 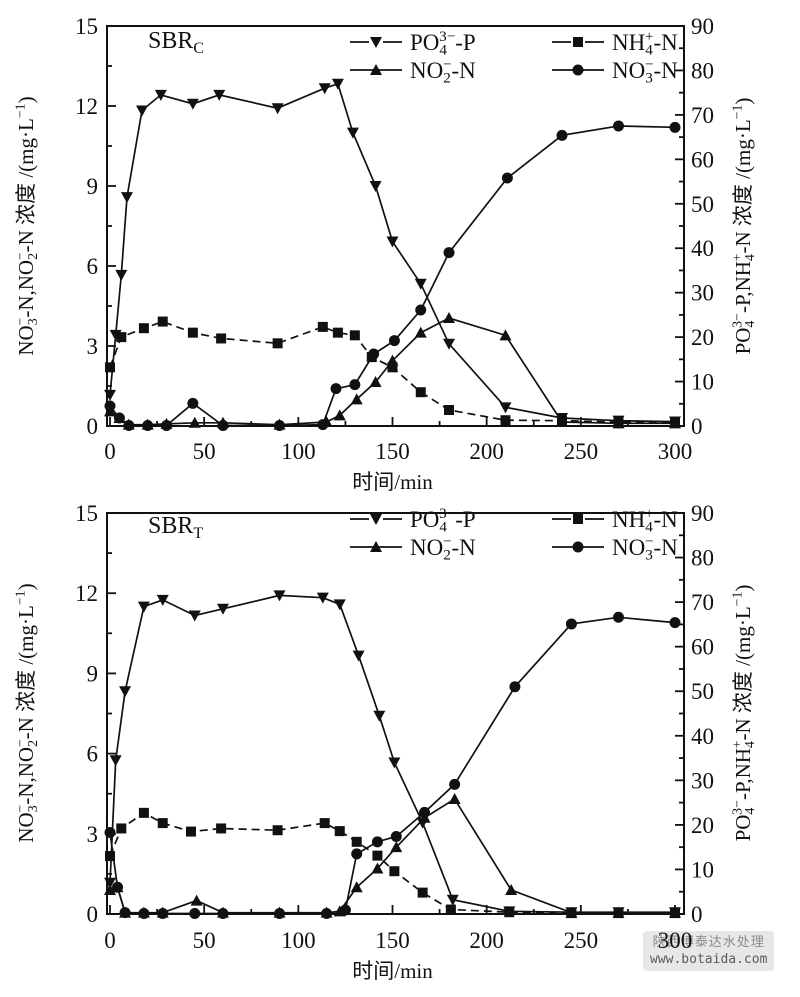 I want to click on right-tick-label: 10, so click(x=702, y=869).